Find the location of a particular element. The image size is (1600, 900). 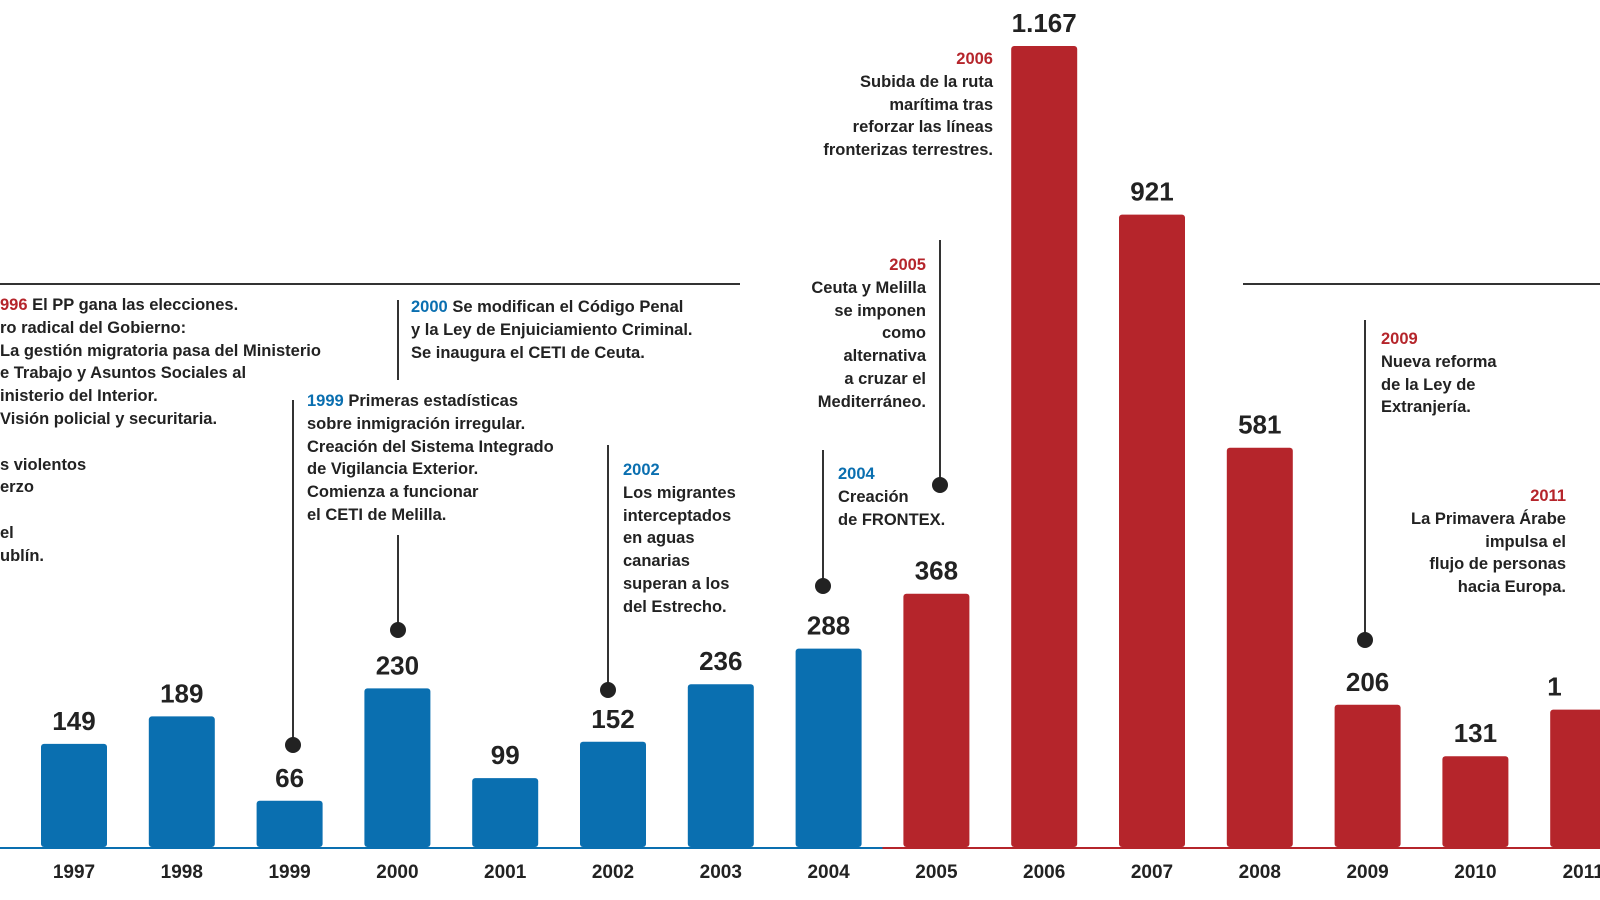

bar-2006 is located at coordinates (1044, 446).